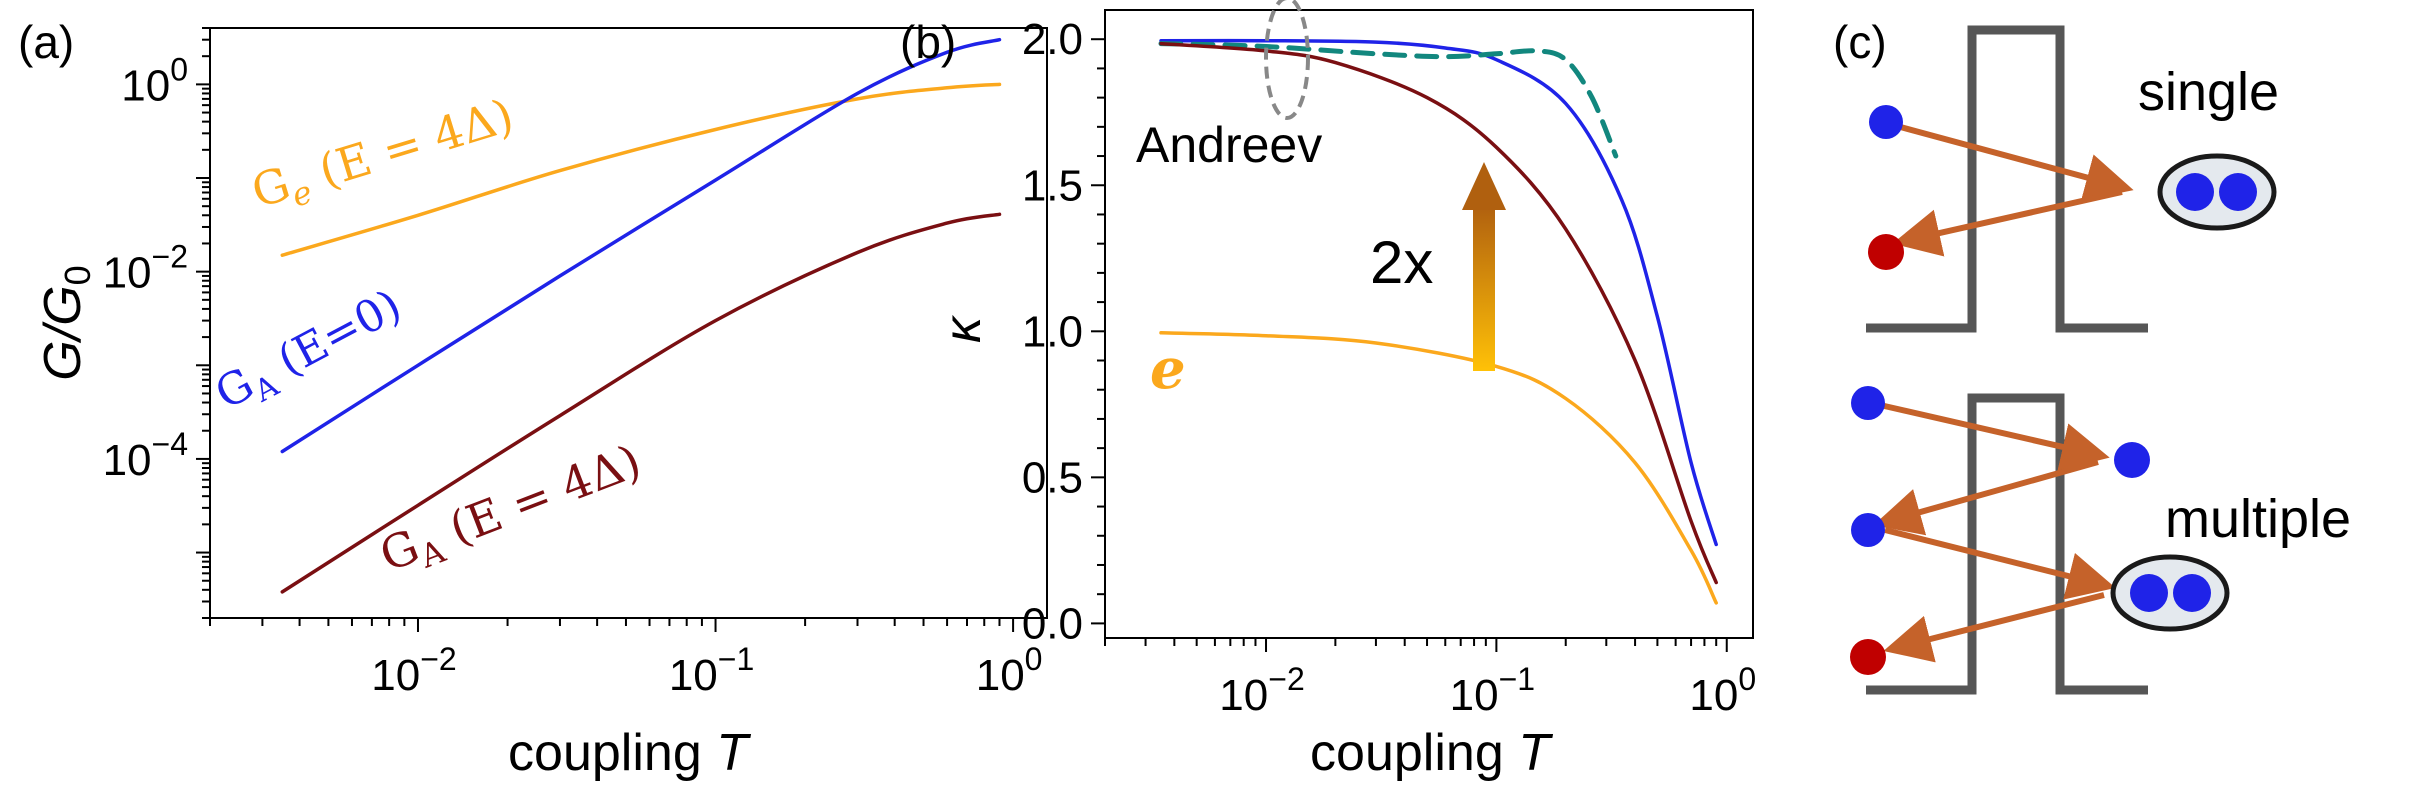 Image resolution: width=2419 pixels, height=787 pixels. What do you see at coordinates (1052, 39) in the screenshot?
I see `y-tick-label: 2.0` at bounding box center [1052, 39].